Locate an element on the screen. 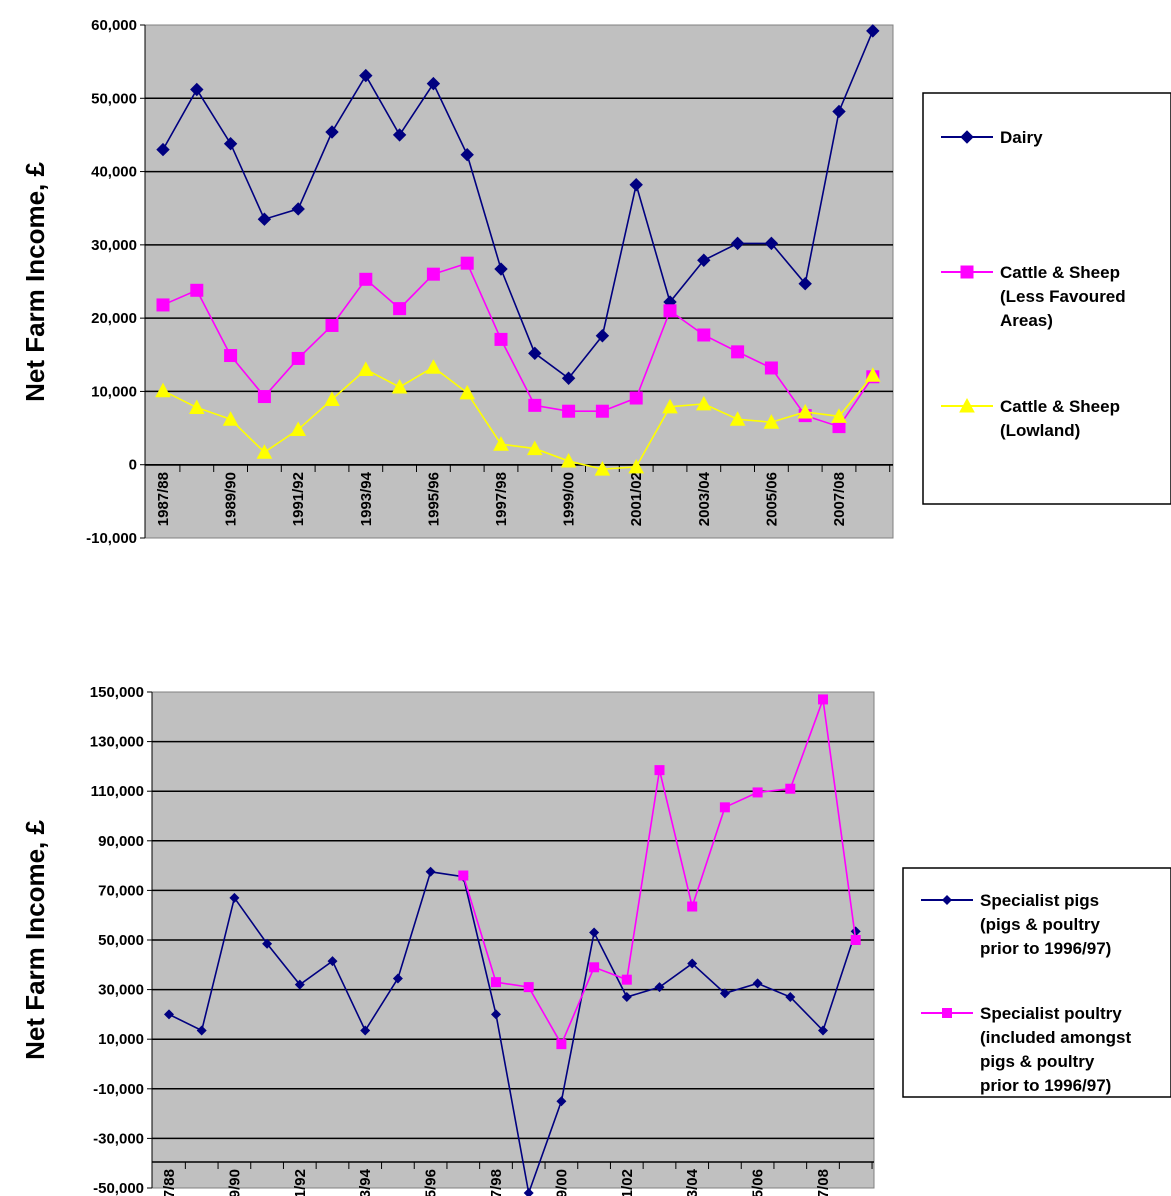 This screenshot has width=1171, height=1196. chart2-x-tick-label: 1995/96 is located at coordinates (431, 1182).